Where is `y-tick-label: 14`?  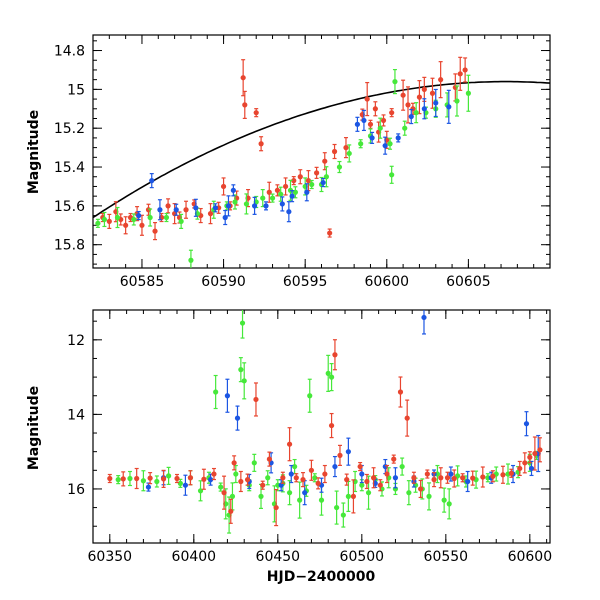 y-tick-label: 14 is located at coordinates (76, 415).